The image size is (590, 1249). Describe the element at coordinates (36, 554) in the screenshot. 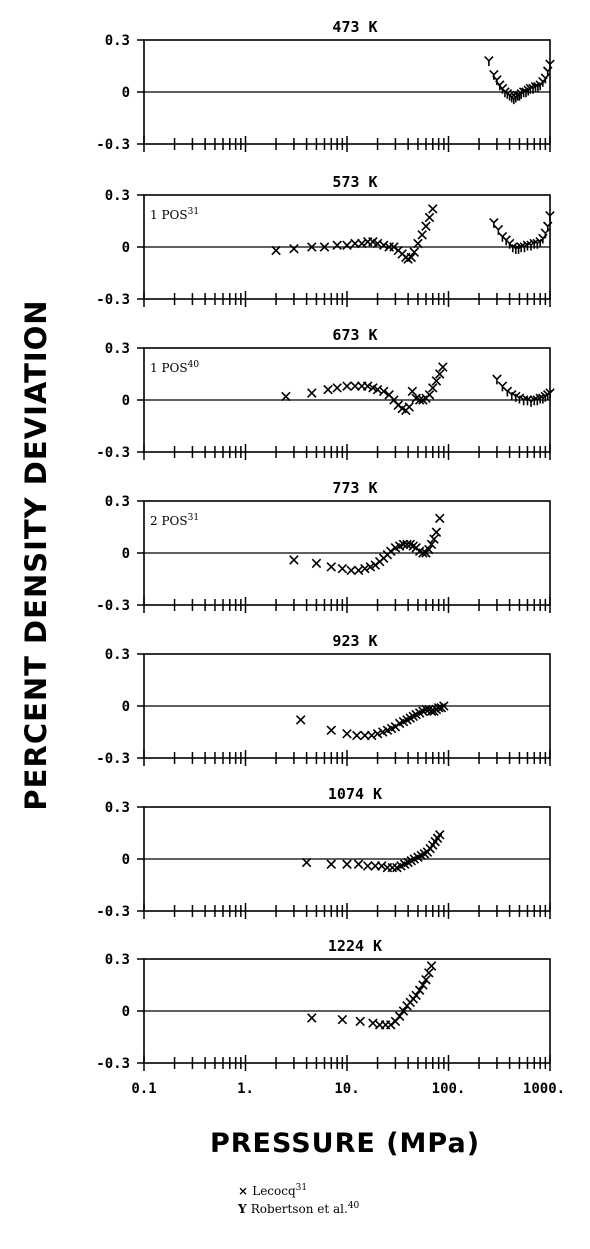

I see `y-axis-title: PERCENT DENSITY DEVIATION` at that location.